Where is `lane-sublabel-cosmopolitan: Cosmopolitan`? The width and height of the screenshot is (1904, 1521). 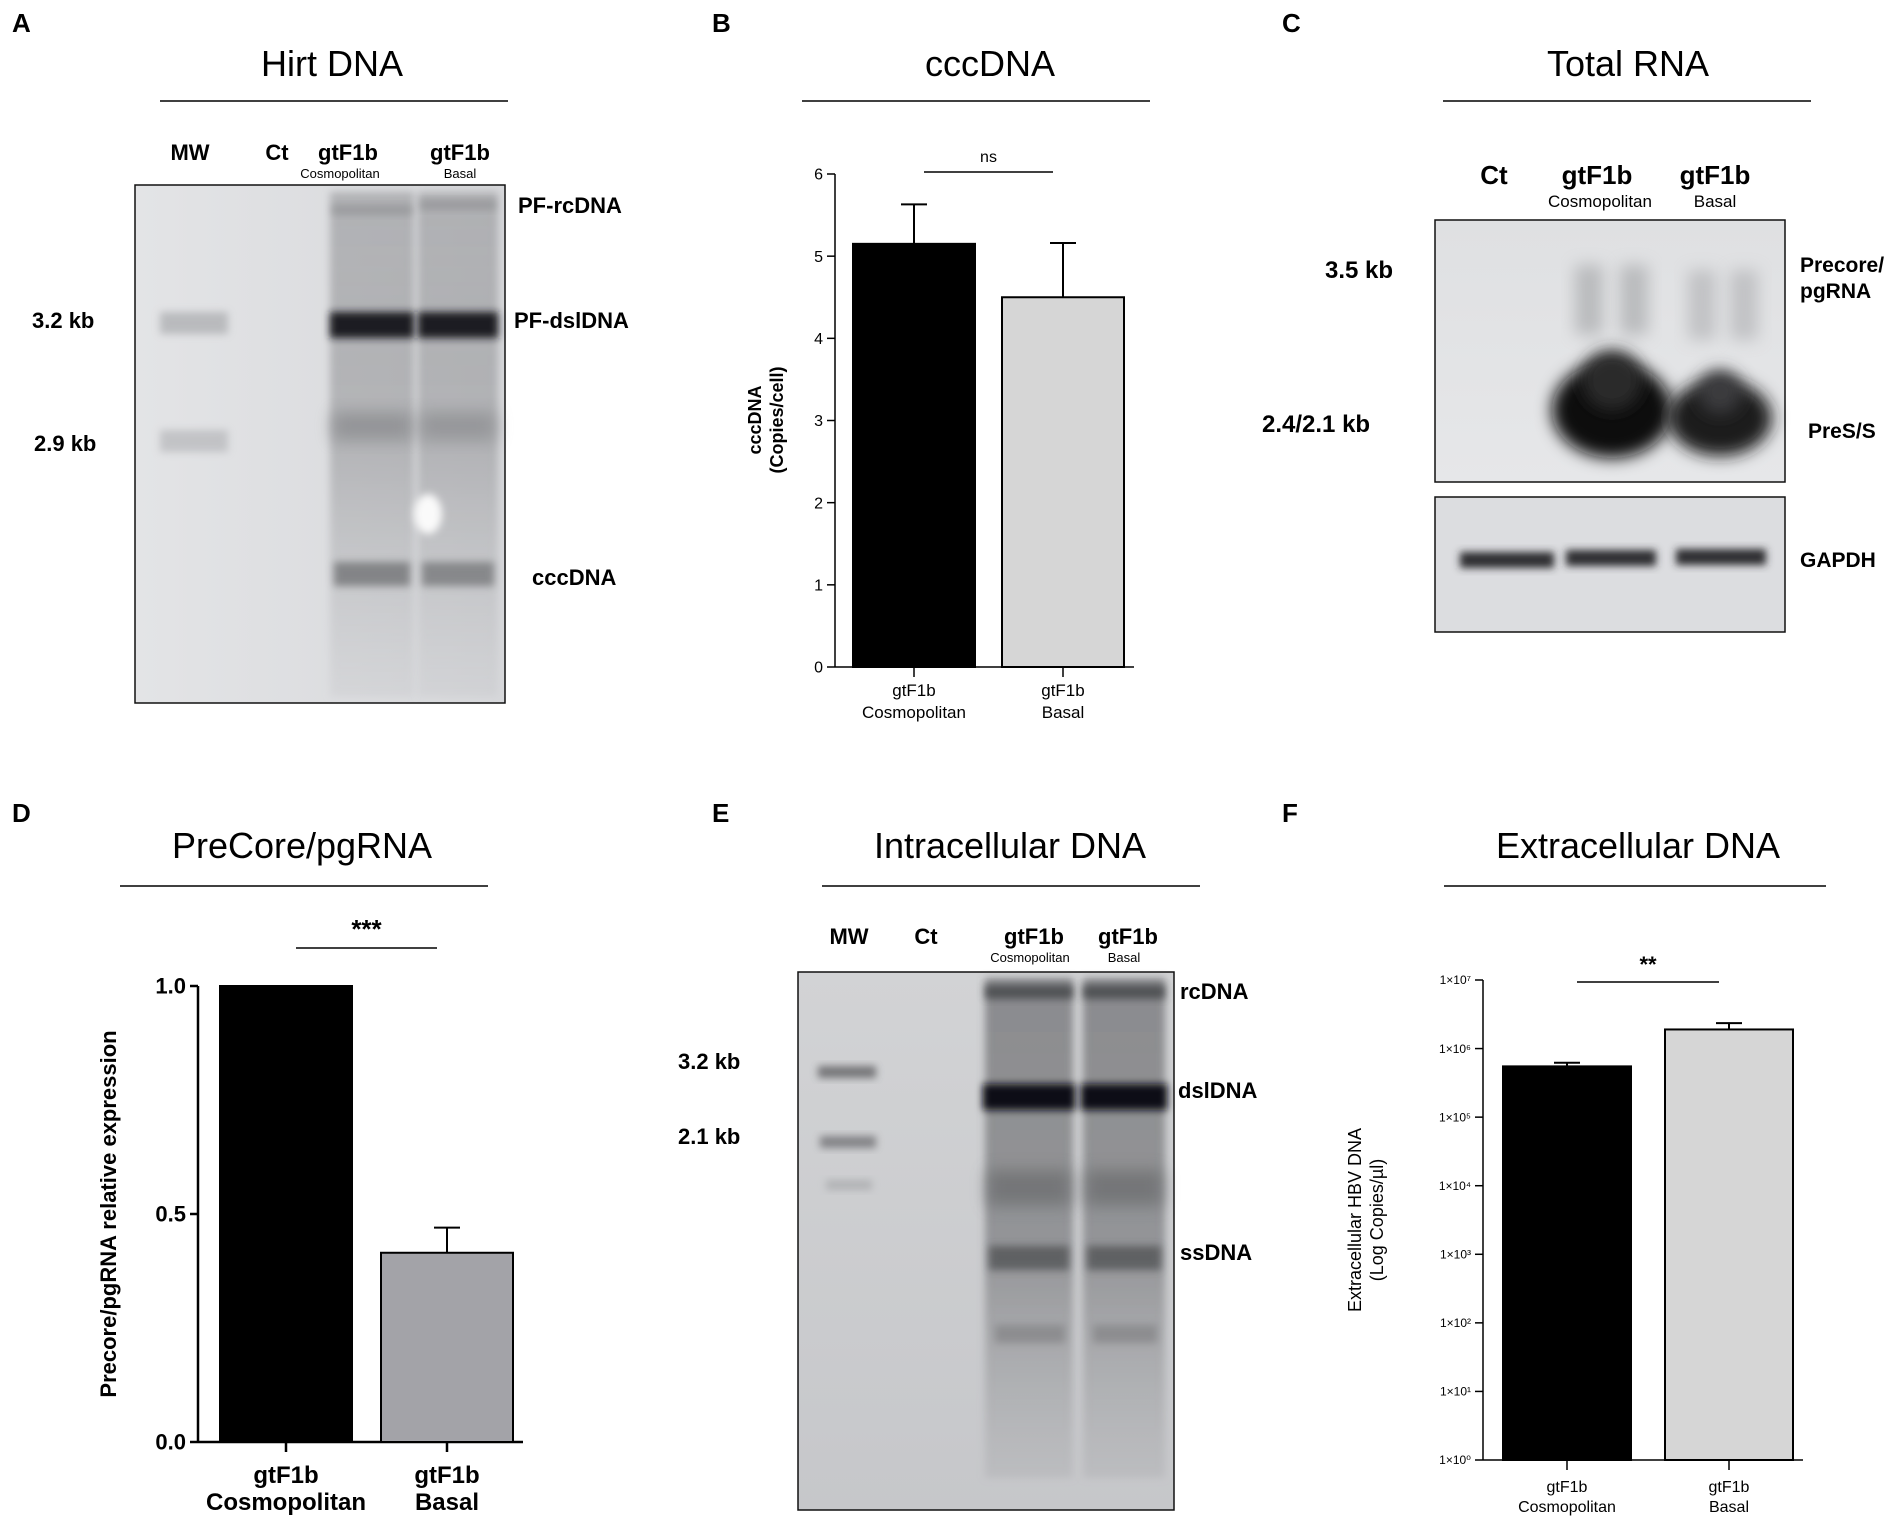 lane-sublabel-cosmopolitan: Cosmopolitan is located at coordinates (340, 173).